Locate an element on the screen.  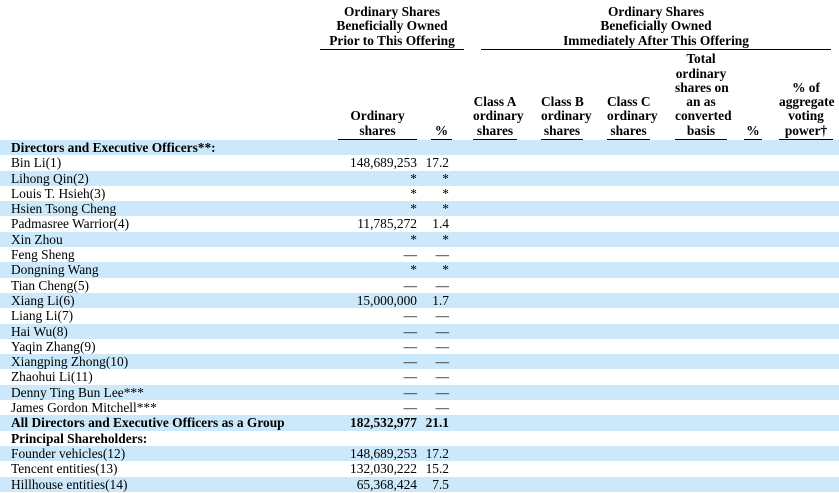
name-column-header is located at coordinates (160, 95).